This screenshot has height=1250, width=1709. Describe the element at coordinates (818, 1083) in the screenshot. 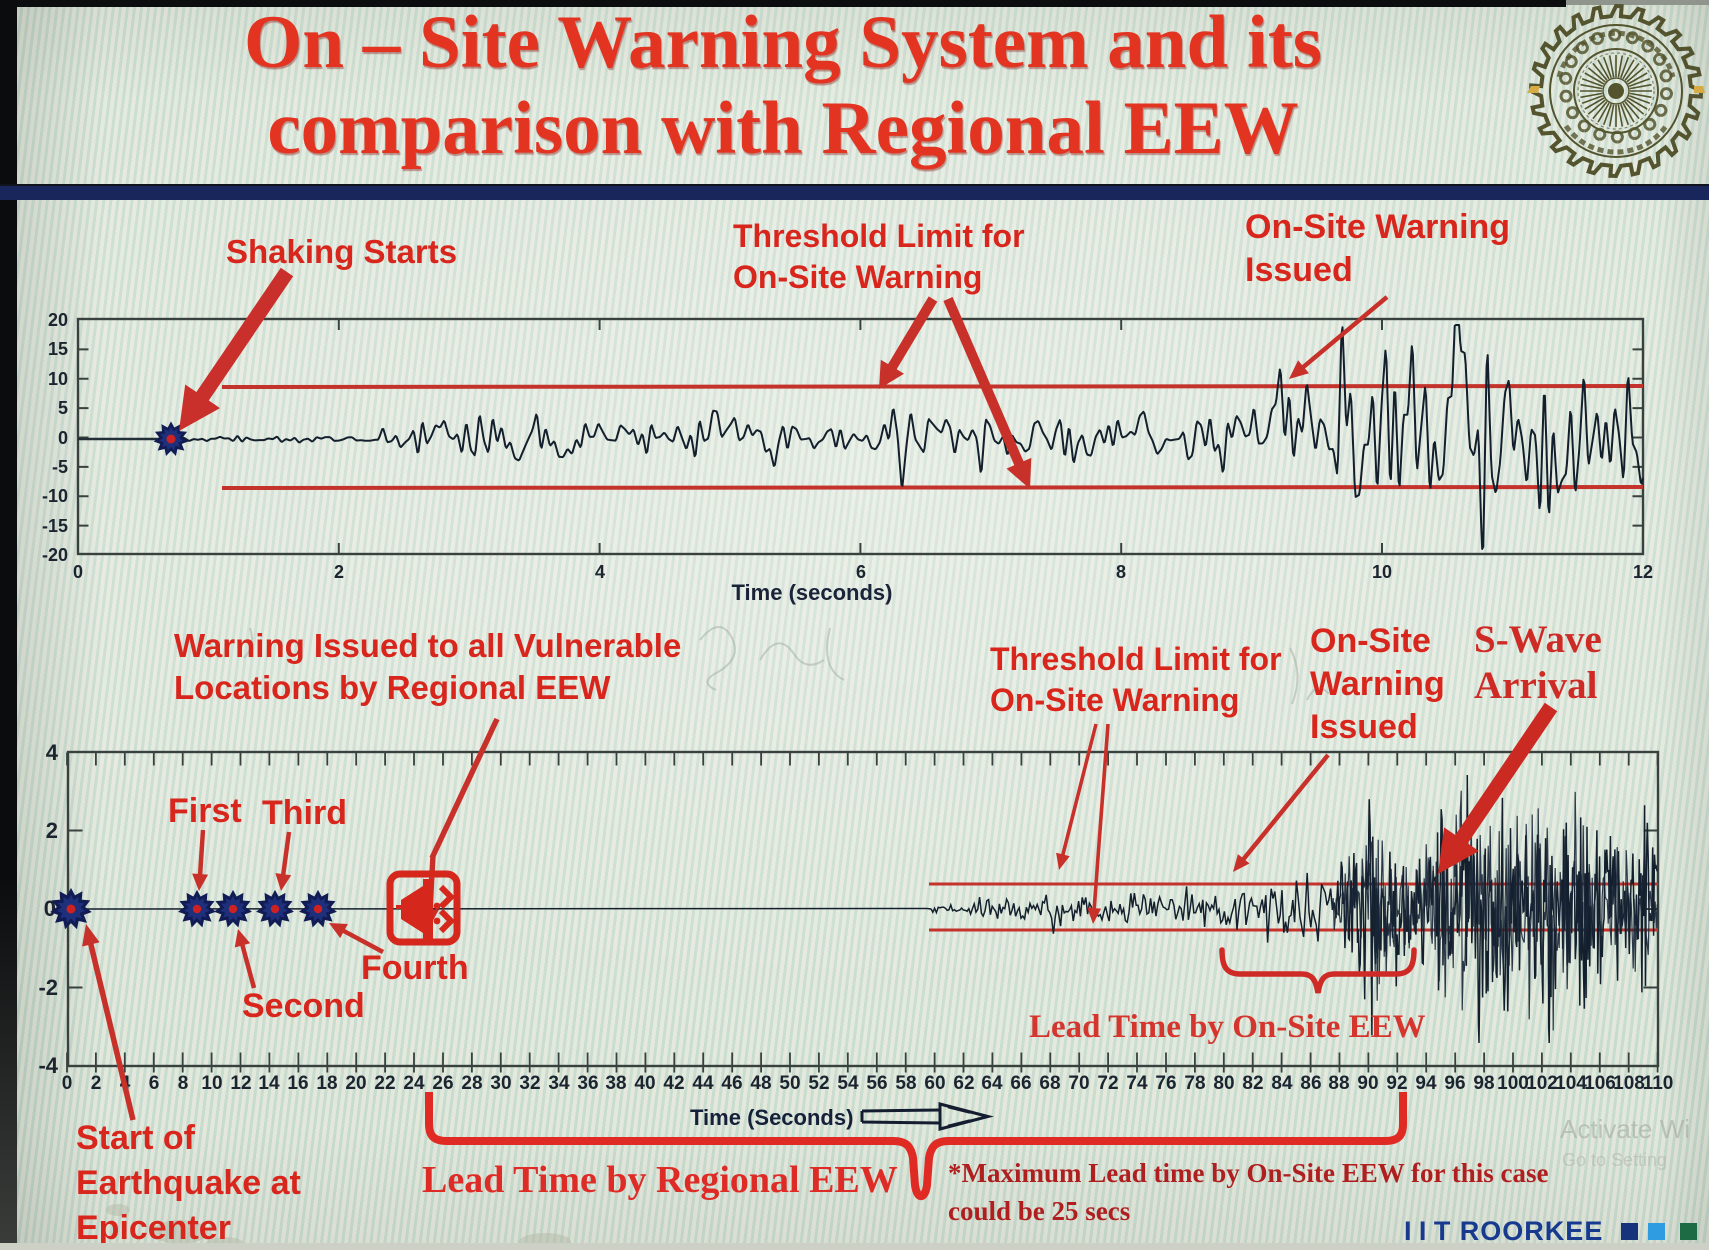

I see `svg-text: 52` at that location.